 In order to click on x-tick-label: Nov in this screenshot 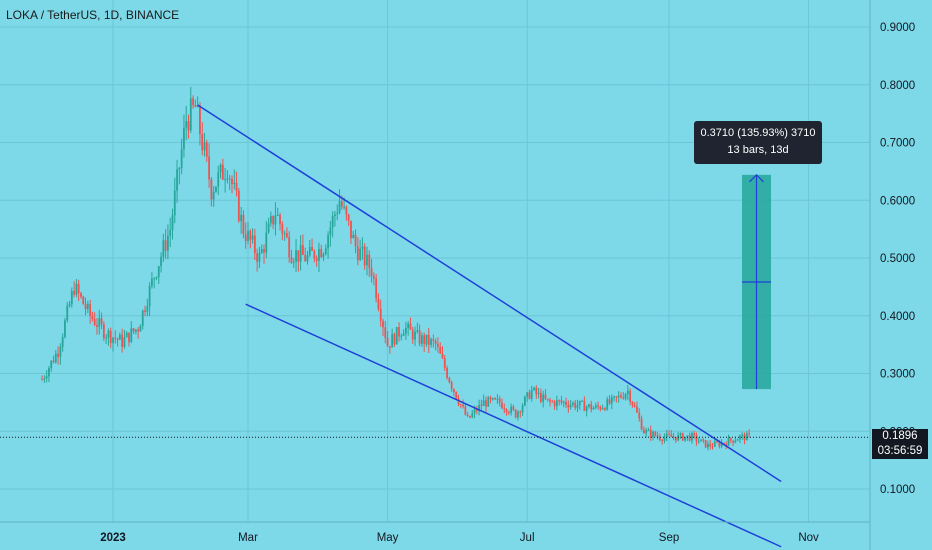, I will do `click(808, 538)`.